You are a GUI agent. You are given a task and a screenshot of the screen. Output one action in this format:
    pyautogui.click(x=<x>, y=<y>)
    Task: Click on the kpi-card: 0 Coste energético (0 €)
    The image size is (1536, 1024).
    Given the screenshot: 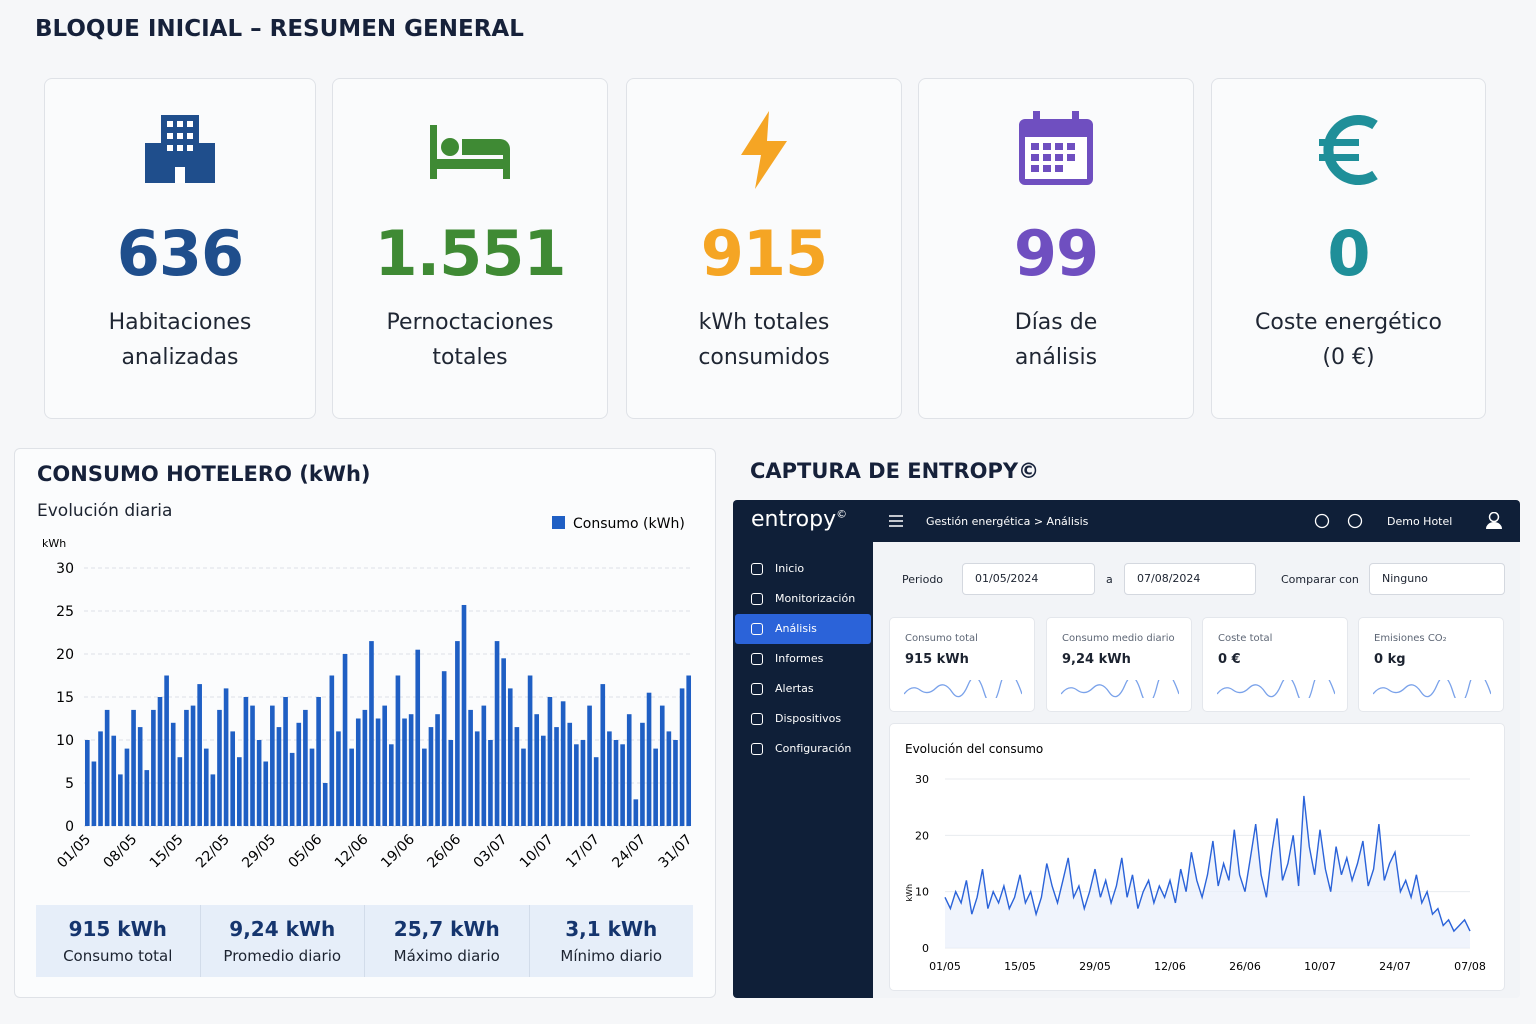 What is the action you would take?
    pyautogui.click(x=1348, y=248)
    